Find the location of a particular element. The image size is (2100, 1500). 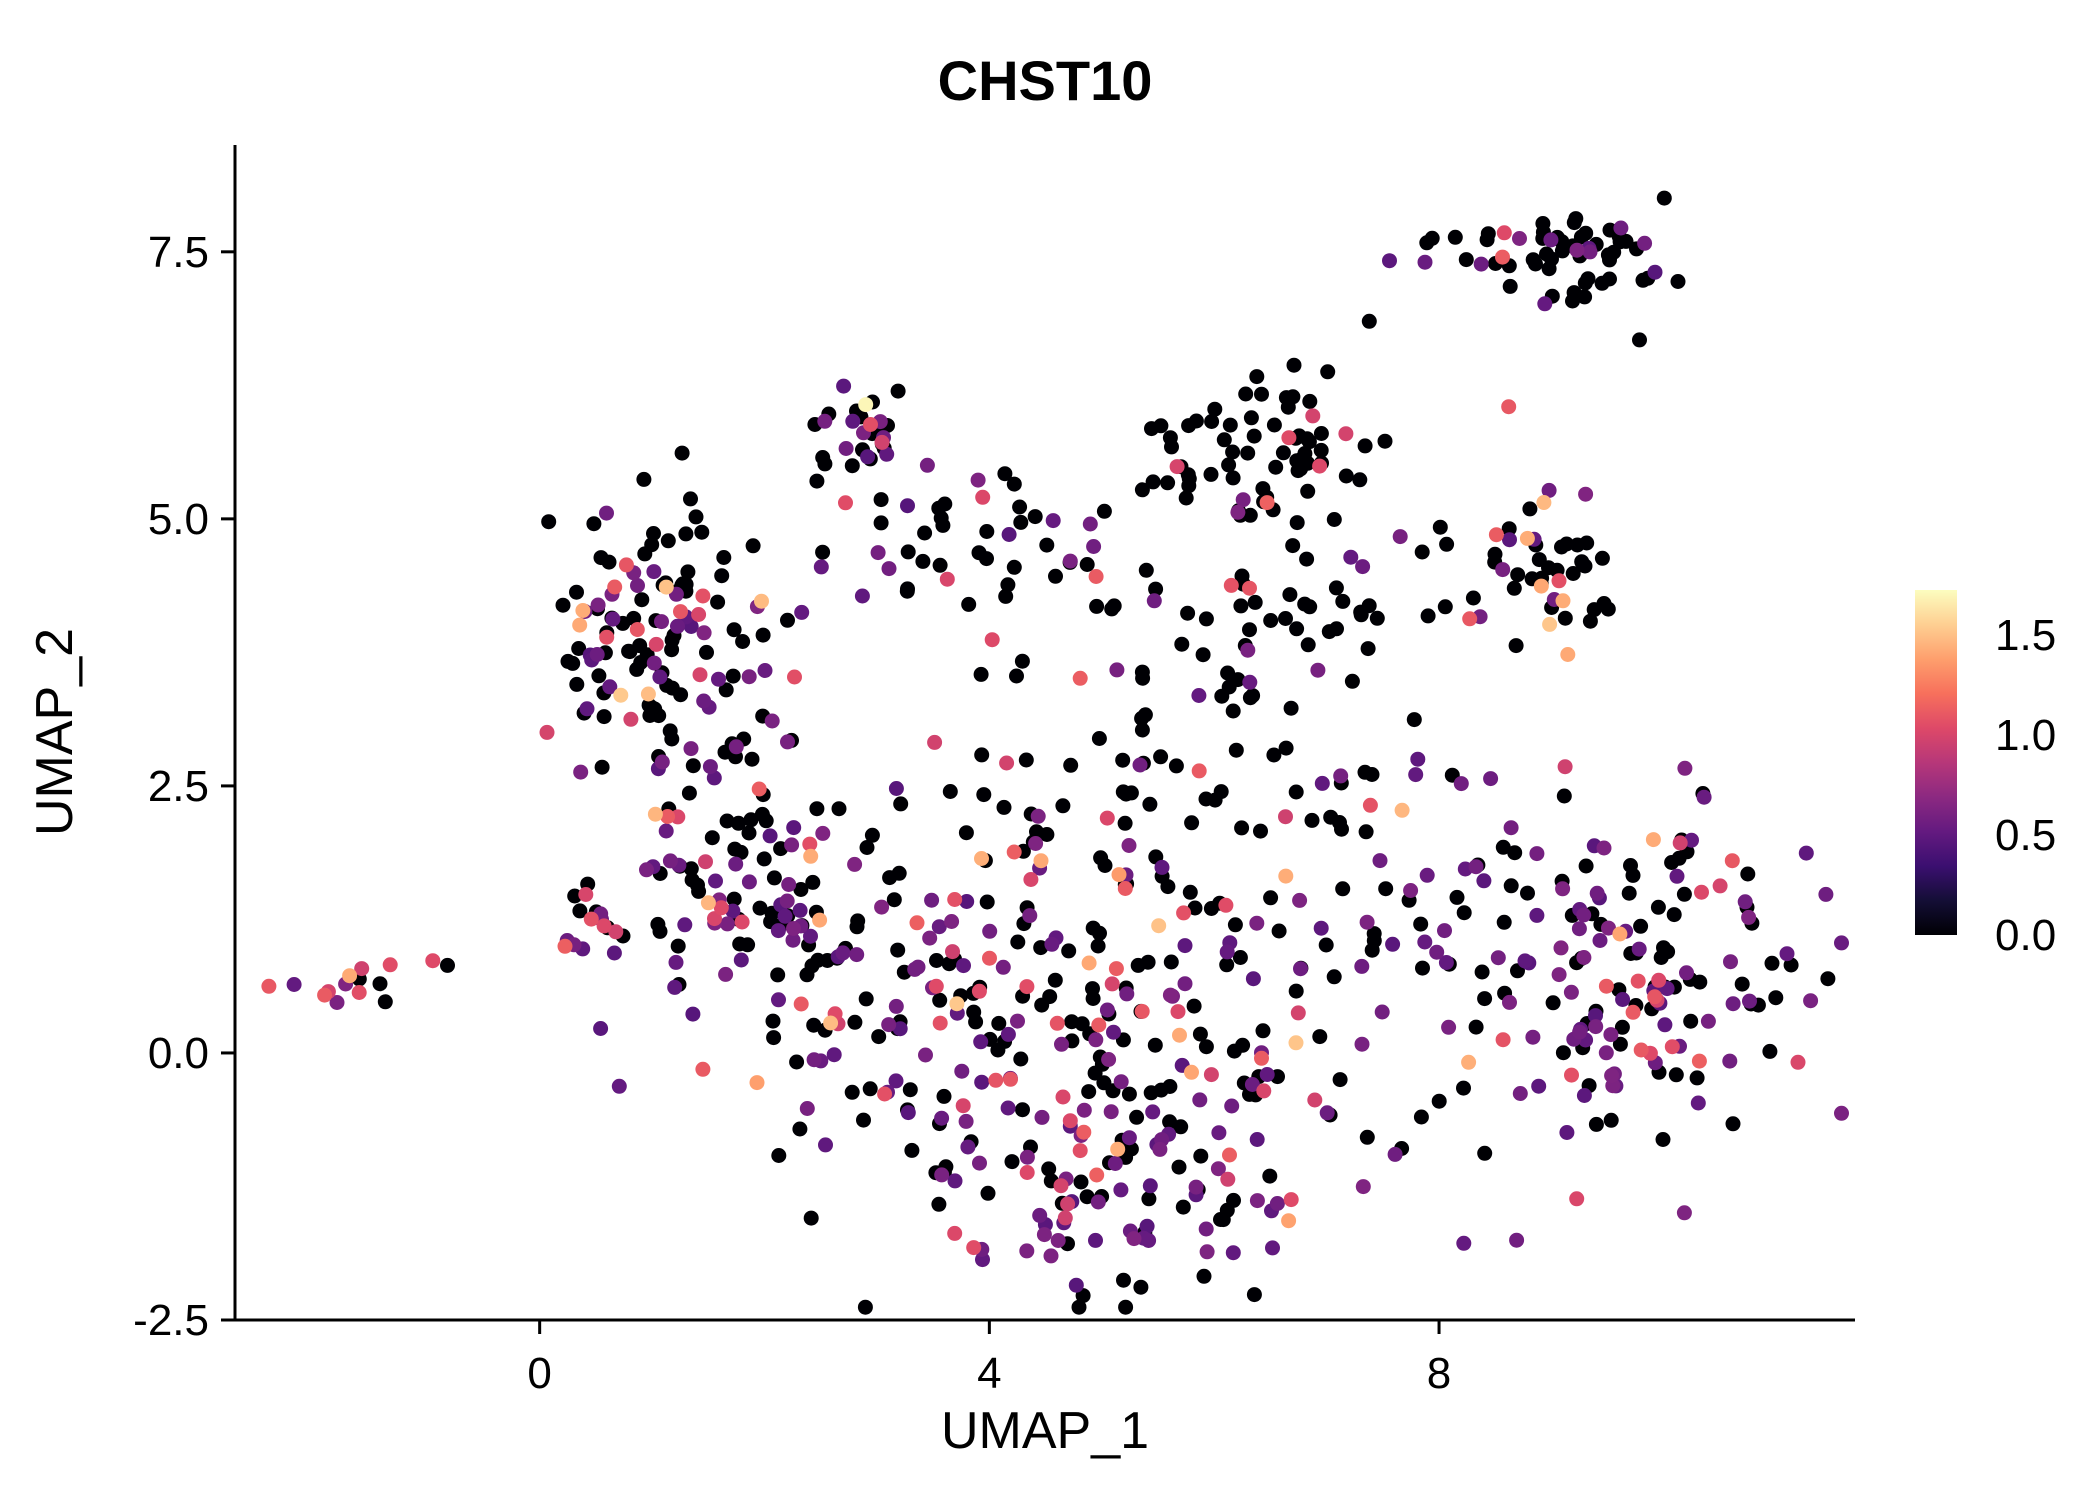

legend-tick-label: 1.5 is located at coordinates (2025, 635).